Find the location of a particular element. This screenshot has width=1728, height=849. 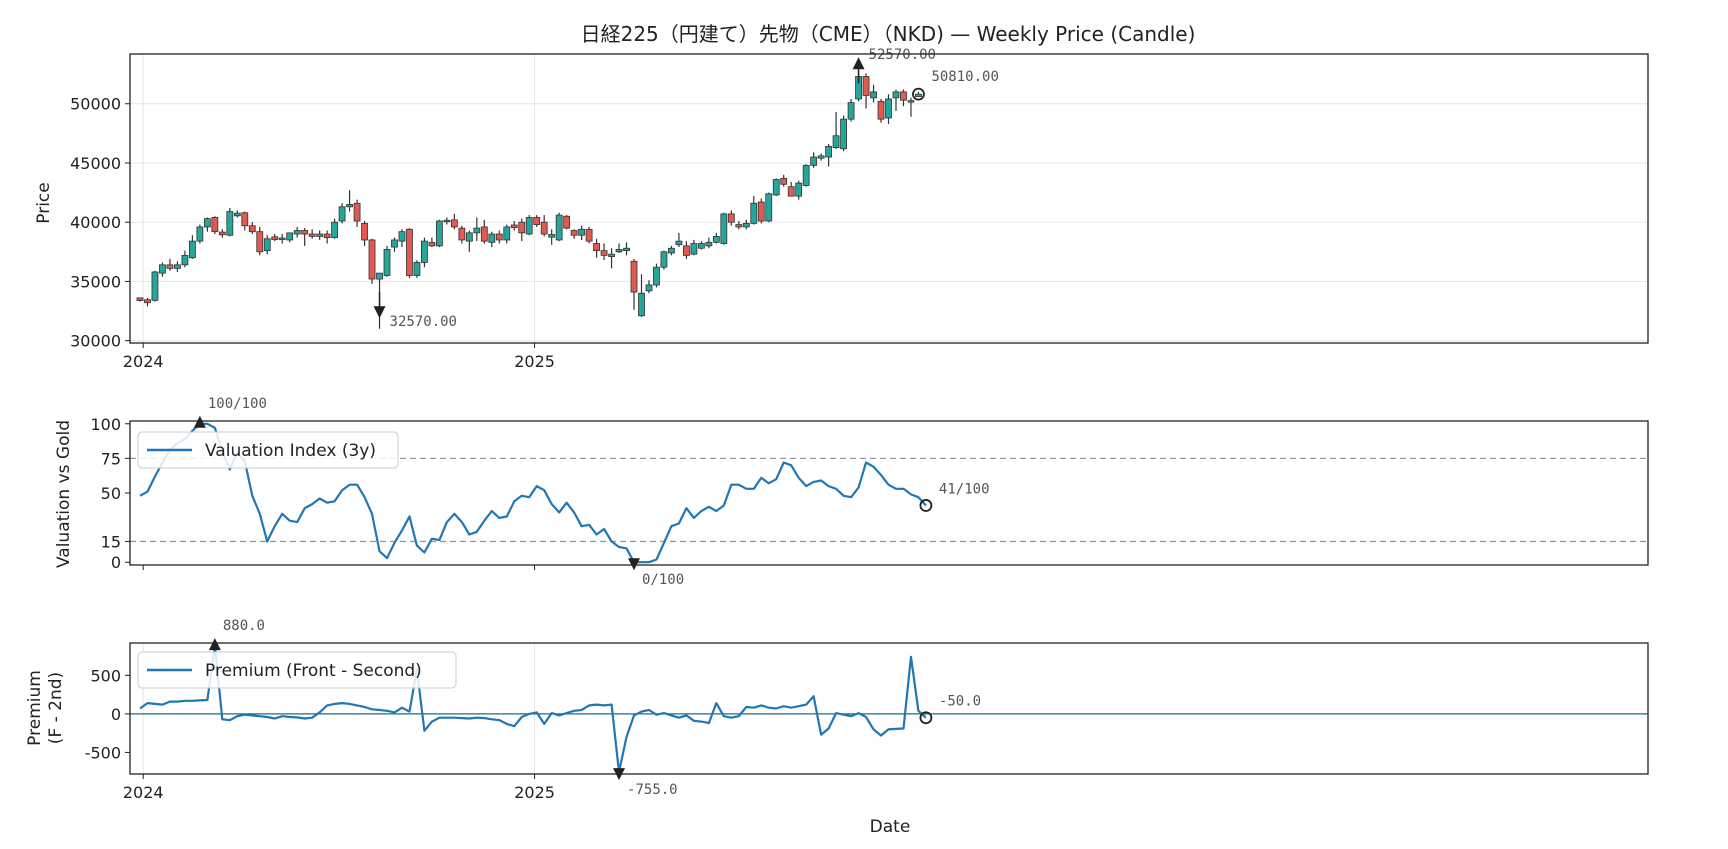

last-value-label: 41/100 is located at coordinates (964, 489).